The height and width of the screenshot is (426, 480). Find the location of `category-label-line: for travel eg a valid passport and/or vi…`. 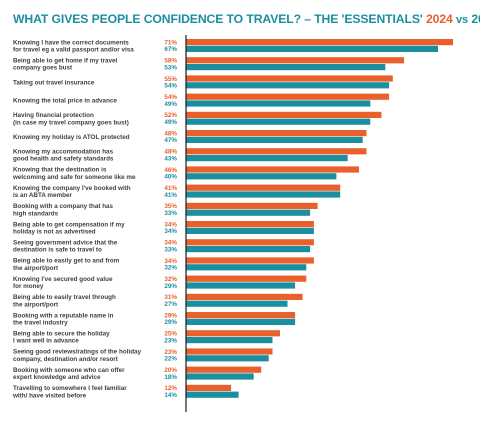

category-label-line: for travel eg a valid passport and/or vi… is located at coordinates (73, 50).